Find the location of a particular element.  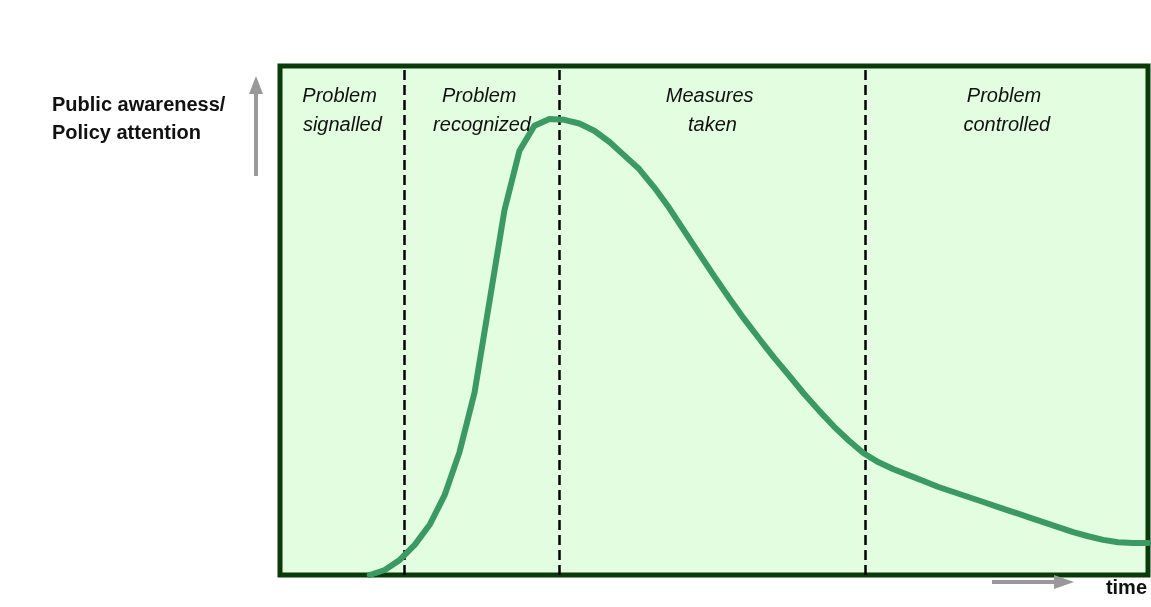

y-axis-title: Public awareness/ Policy attention is located at coordinates (139, 118).